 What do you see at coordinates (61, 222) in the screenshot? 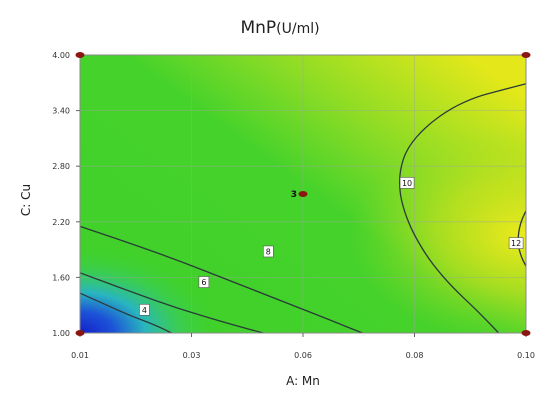
I see `y-tick-label: 2.20` at bounding box center [61, 222].